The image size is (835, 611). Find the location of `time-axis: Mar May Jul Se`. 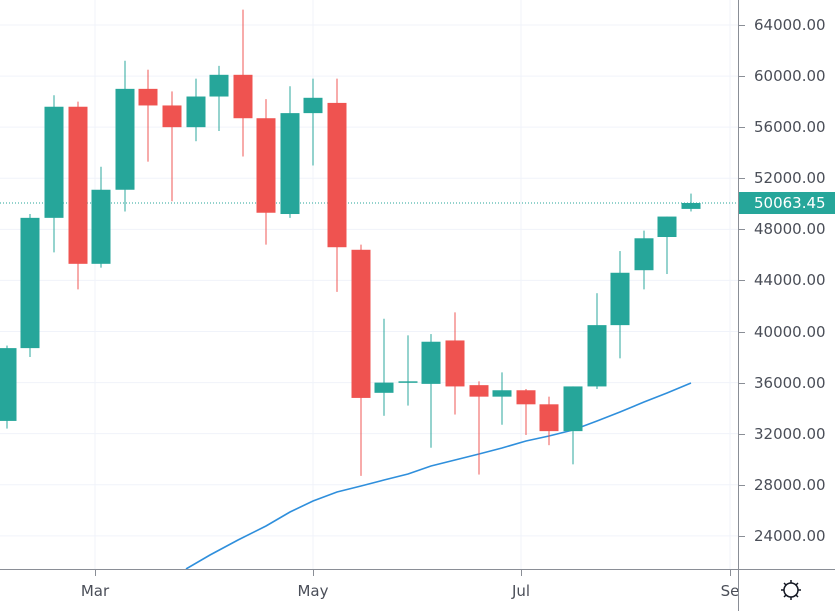

time-axis: Mar May Jul Se is located at coordinates (370, 590).